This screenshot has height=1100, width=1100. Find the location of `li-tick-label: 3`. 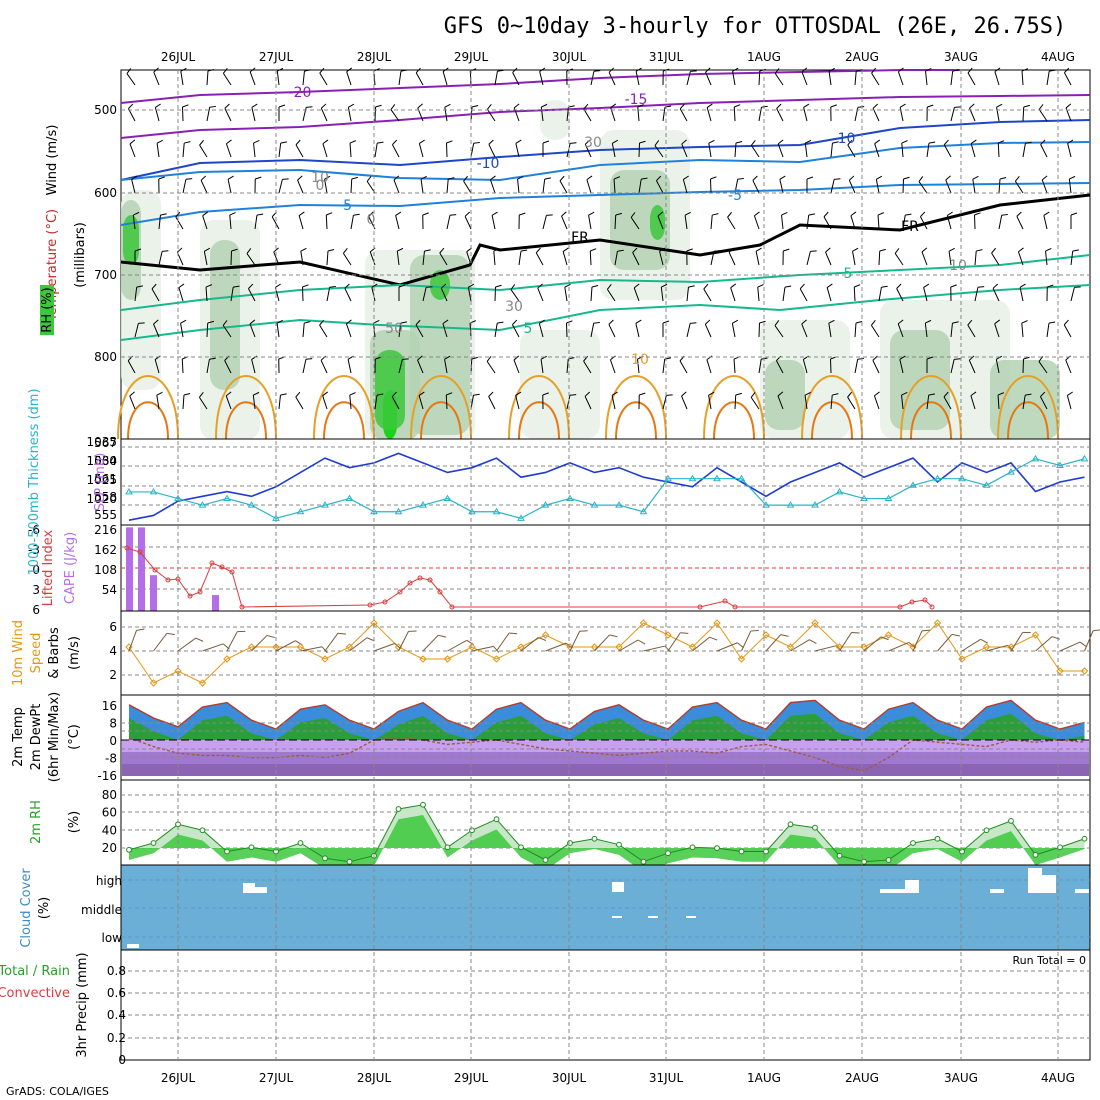

li-tick-label: 3 is located at coordinates (36, 590).